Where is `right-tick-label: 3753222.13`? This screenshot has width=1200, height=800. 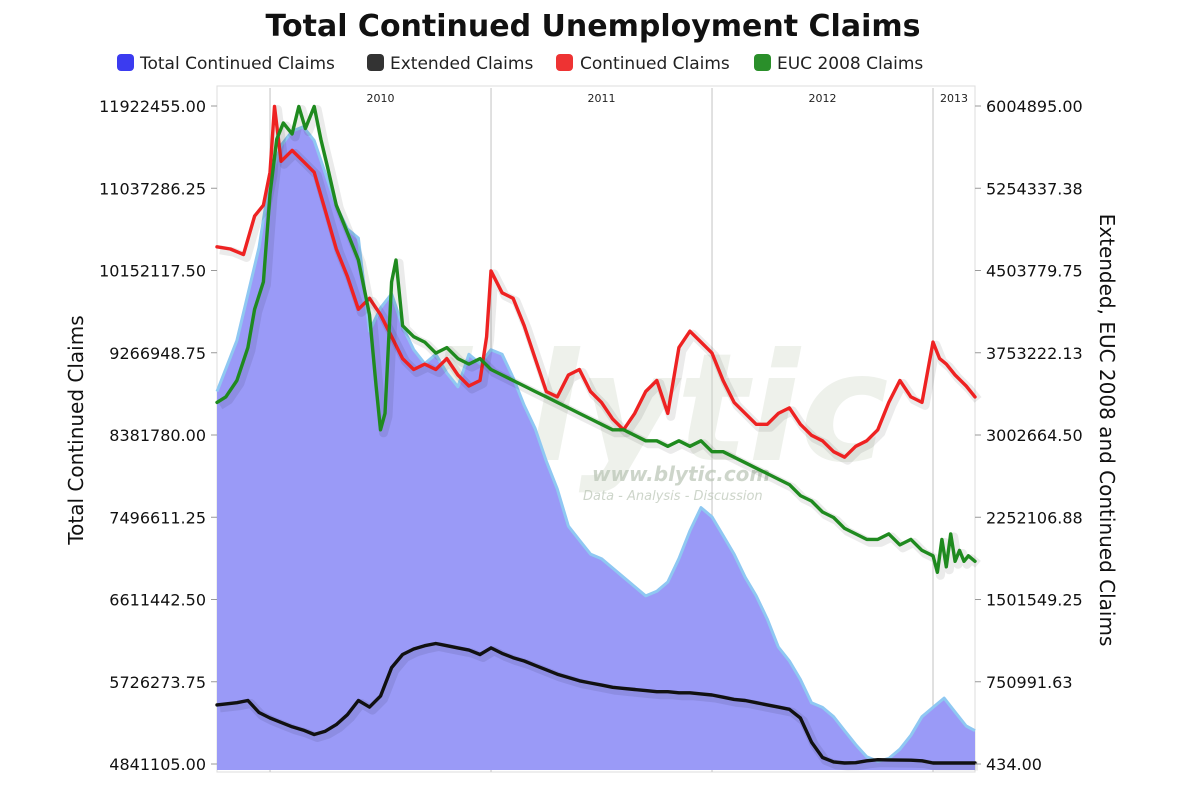 right-tick-label: 3753222.13 is located at coordinates (1034, 353).